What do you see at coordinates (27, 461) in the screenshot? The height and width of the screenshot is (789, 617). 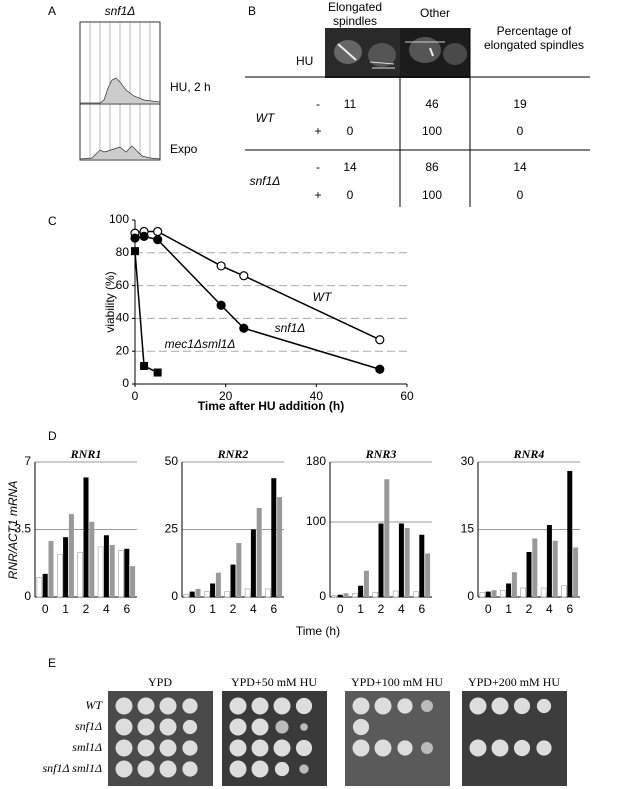 I see `y-tick-label: 7` at bounding box center [27, 461].